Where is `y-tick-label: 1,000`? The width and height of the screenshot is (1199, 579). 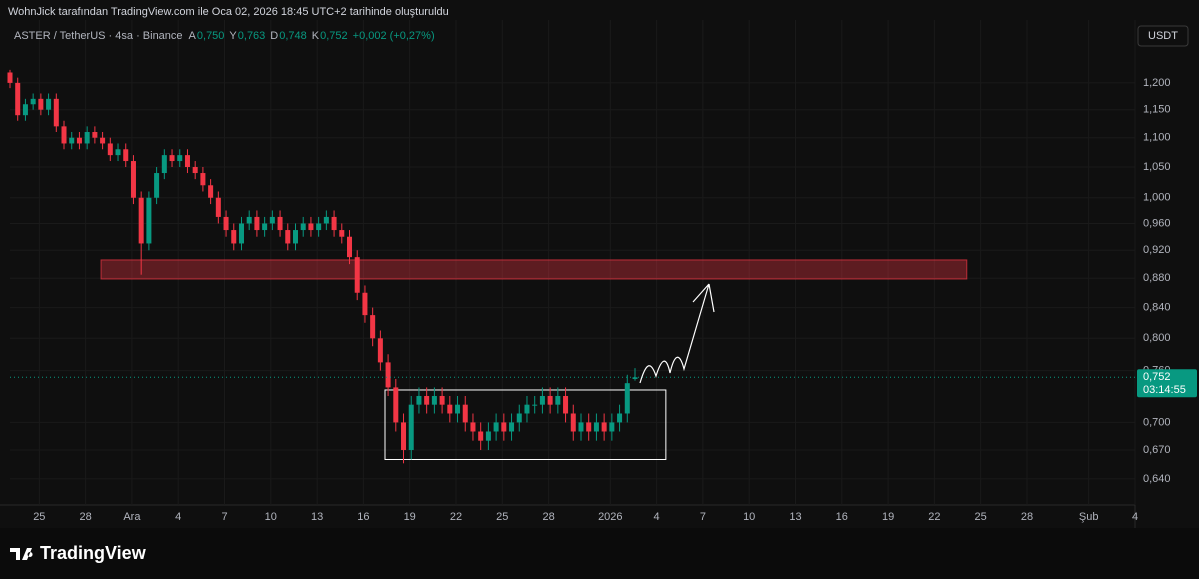 y-tick-label: 1,000 is located at coordinates (1157, 198).